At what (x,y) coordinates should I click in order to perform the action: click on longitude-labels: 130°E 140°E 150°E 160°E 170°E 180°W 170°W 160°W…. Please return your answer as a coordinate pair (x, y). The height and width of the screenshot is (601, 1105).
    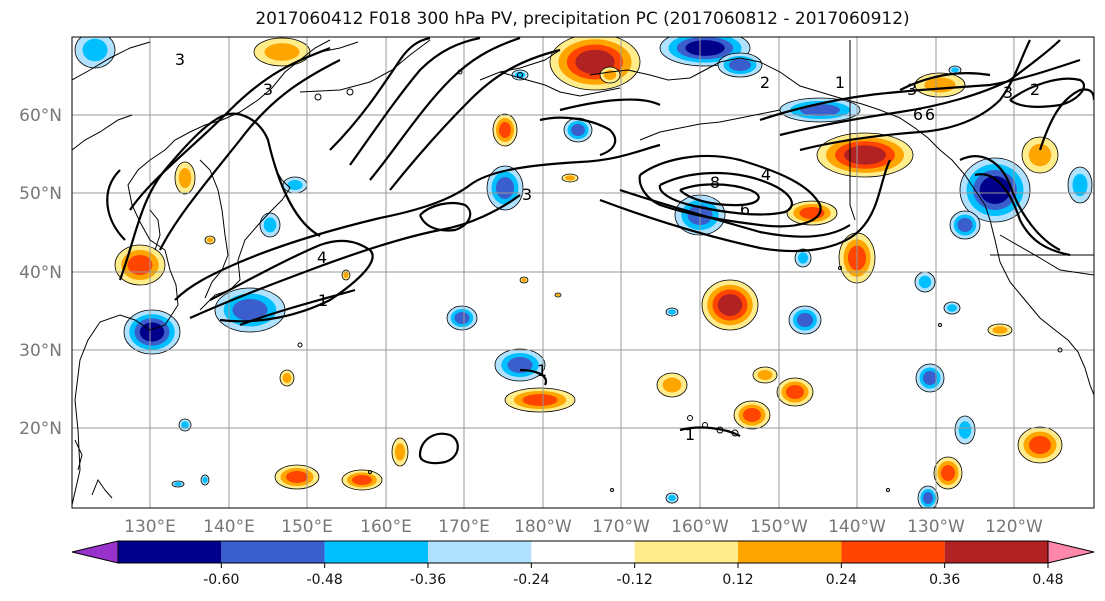
    Looking at the image, I should click on (583, 527).